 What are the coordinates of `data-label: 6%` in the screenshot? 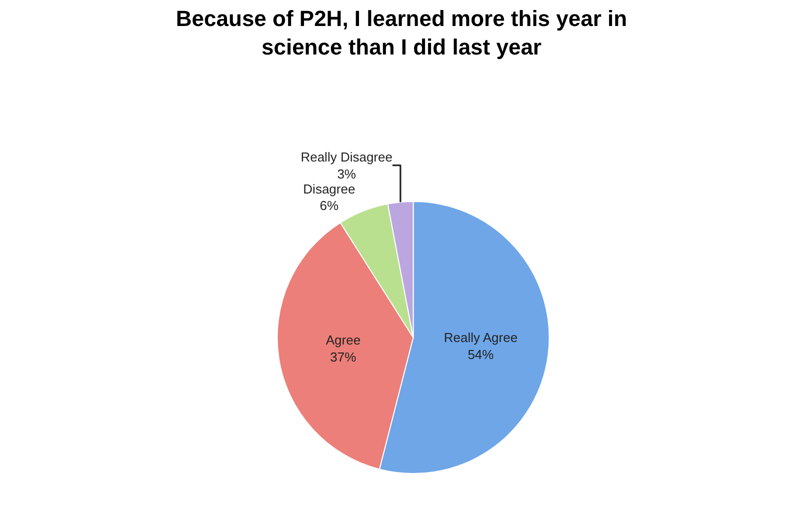 It's located at (330, 206).